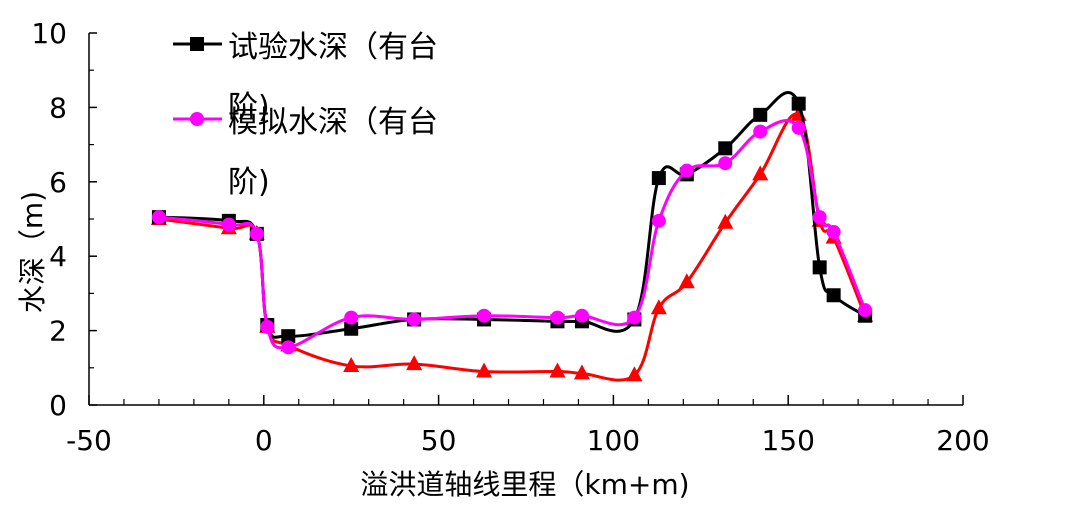 This screenshot has width=1080, height=511. Describe the element at coordinates (58, 331) in the screenshot. I see `y-tick-label: 2` at that location.